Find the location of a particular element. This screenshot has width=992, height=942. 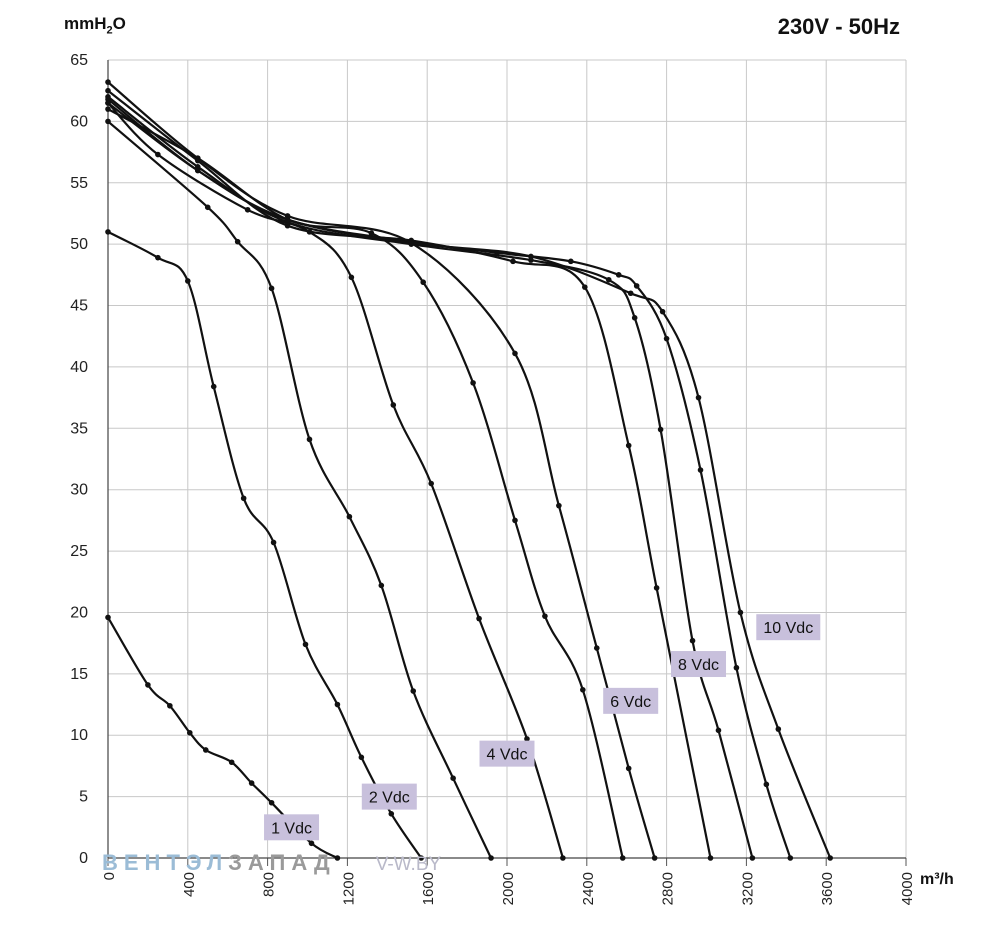

y-tick-label: 10 is located at coordinates (79, 735).